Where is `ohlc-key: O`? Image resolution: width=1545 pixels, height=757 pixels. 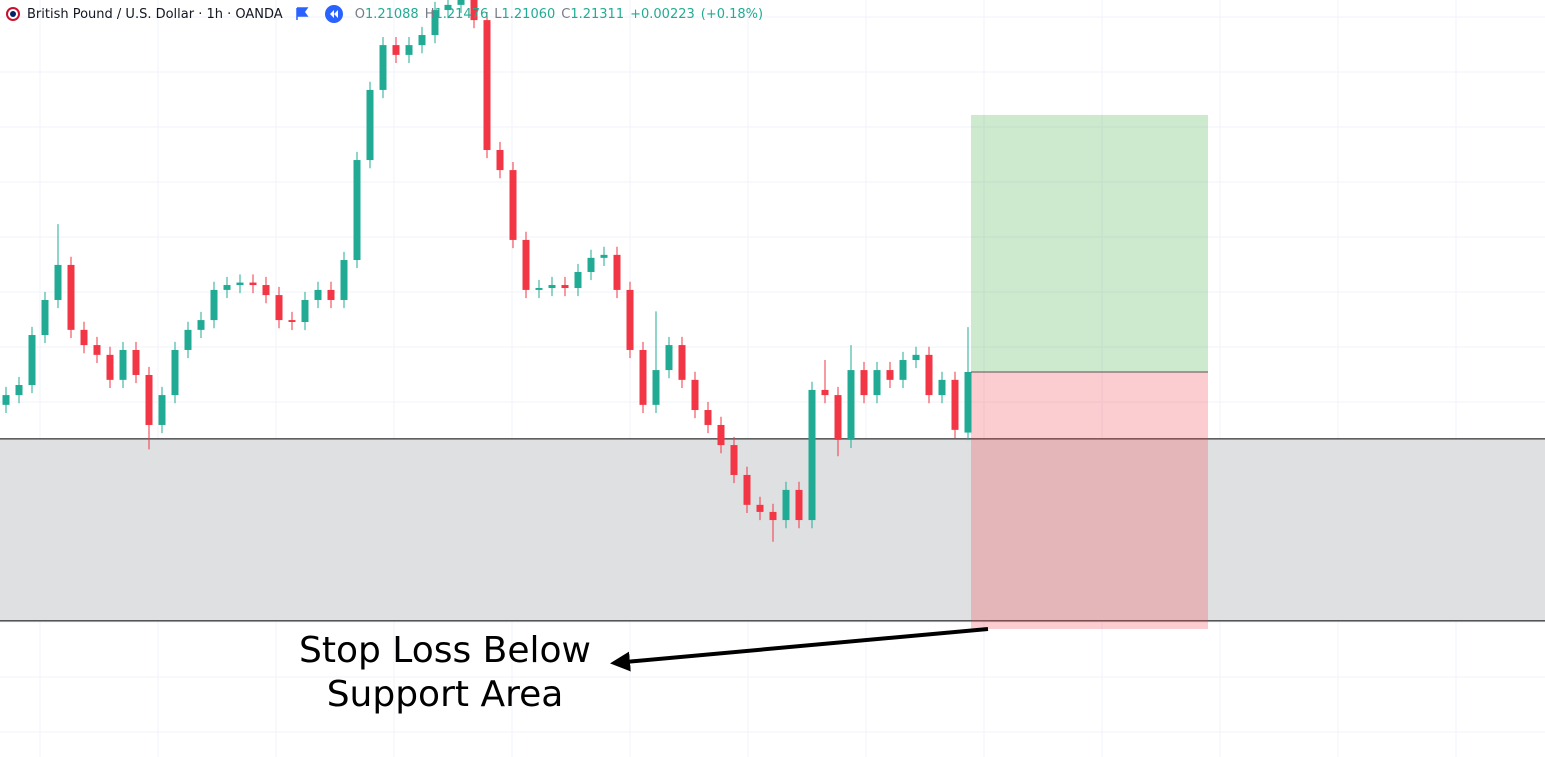
ohlc-key: O is located at coordinates (359, 14).